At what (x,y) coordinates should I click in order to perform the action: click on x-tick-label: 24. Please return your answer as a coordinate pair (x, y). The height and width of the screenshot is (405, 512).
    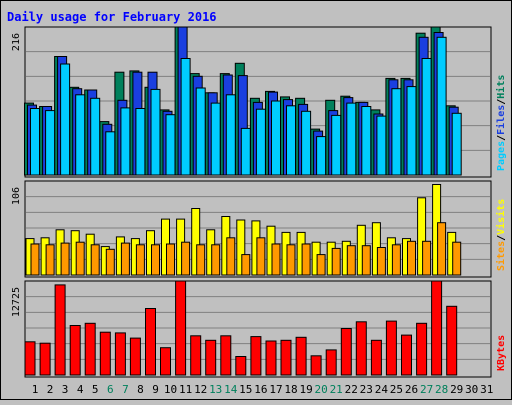
    Looking at the image, I should click on (382, 389).